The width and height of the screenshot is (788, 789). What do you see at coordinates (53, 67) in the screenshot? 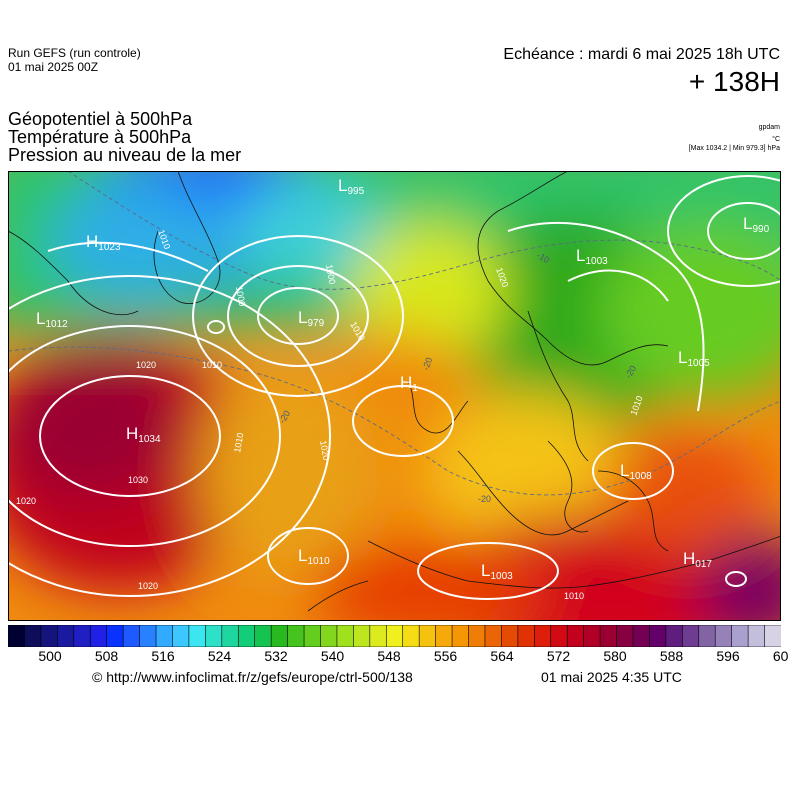
I see `run-date: 01 mai 2025 00Z` at bounding box center [53, 67].